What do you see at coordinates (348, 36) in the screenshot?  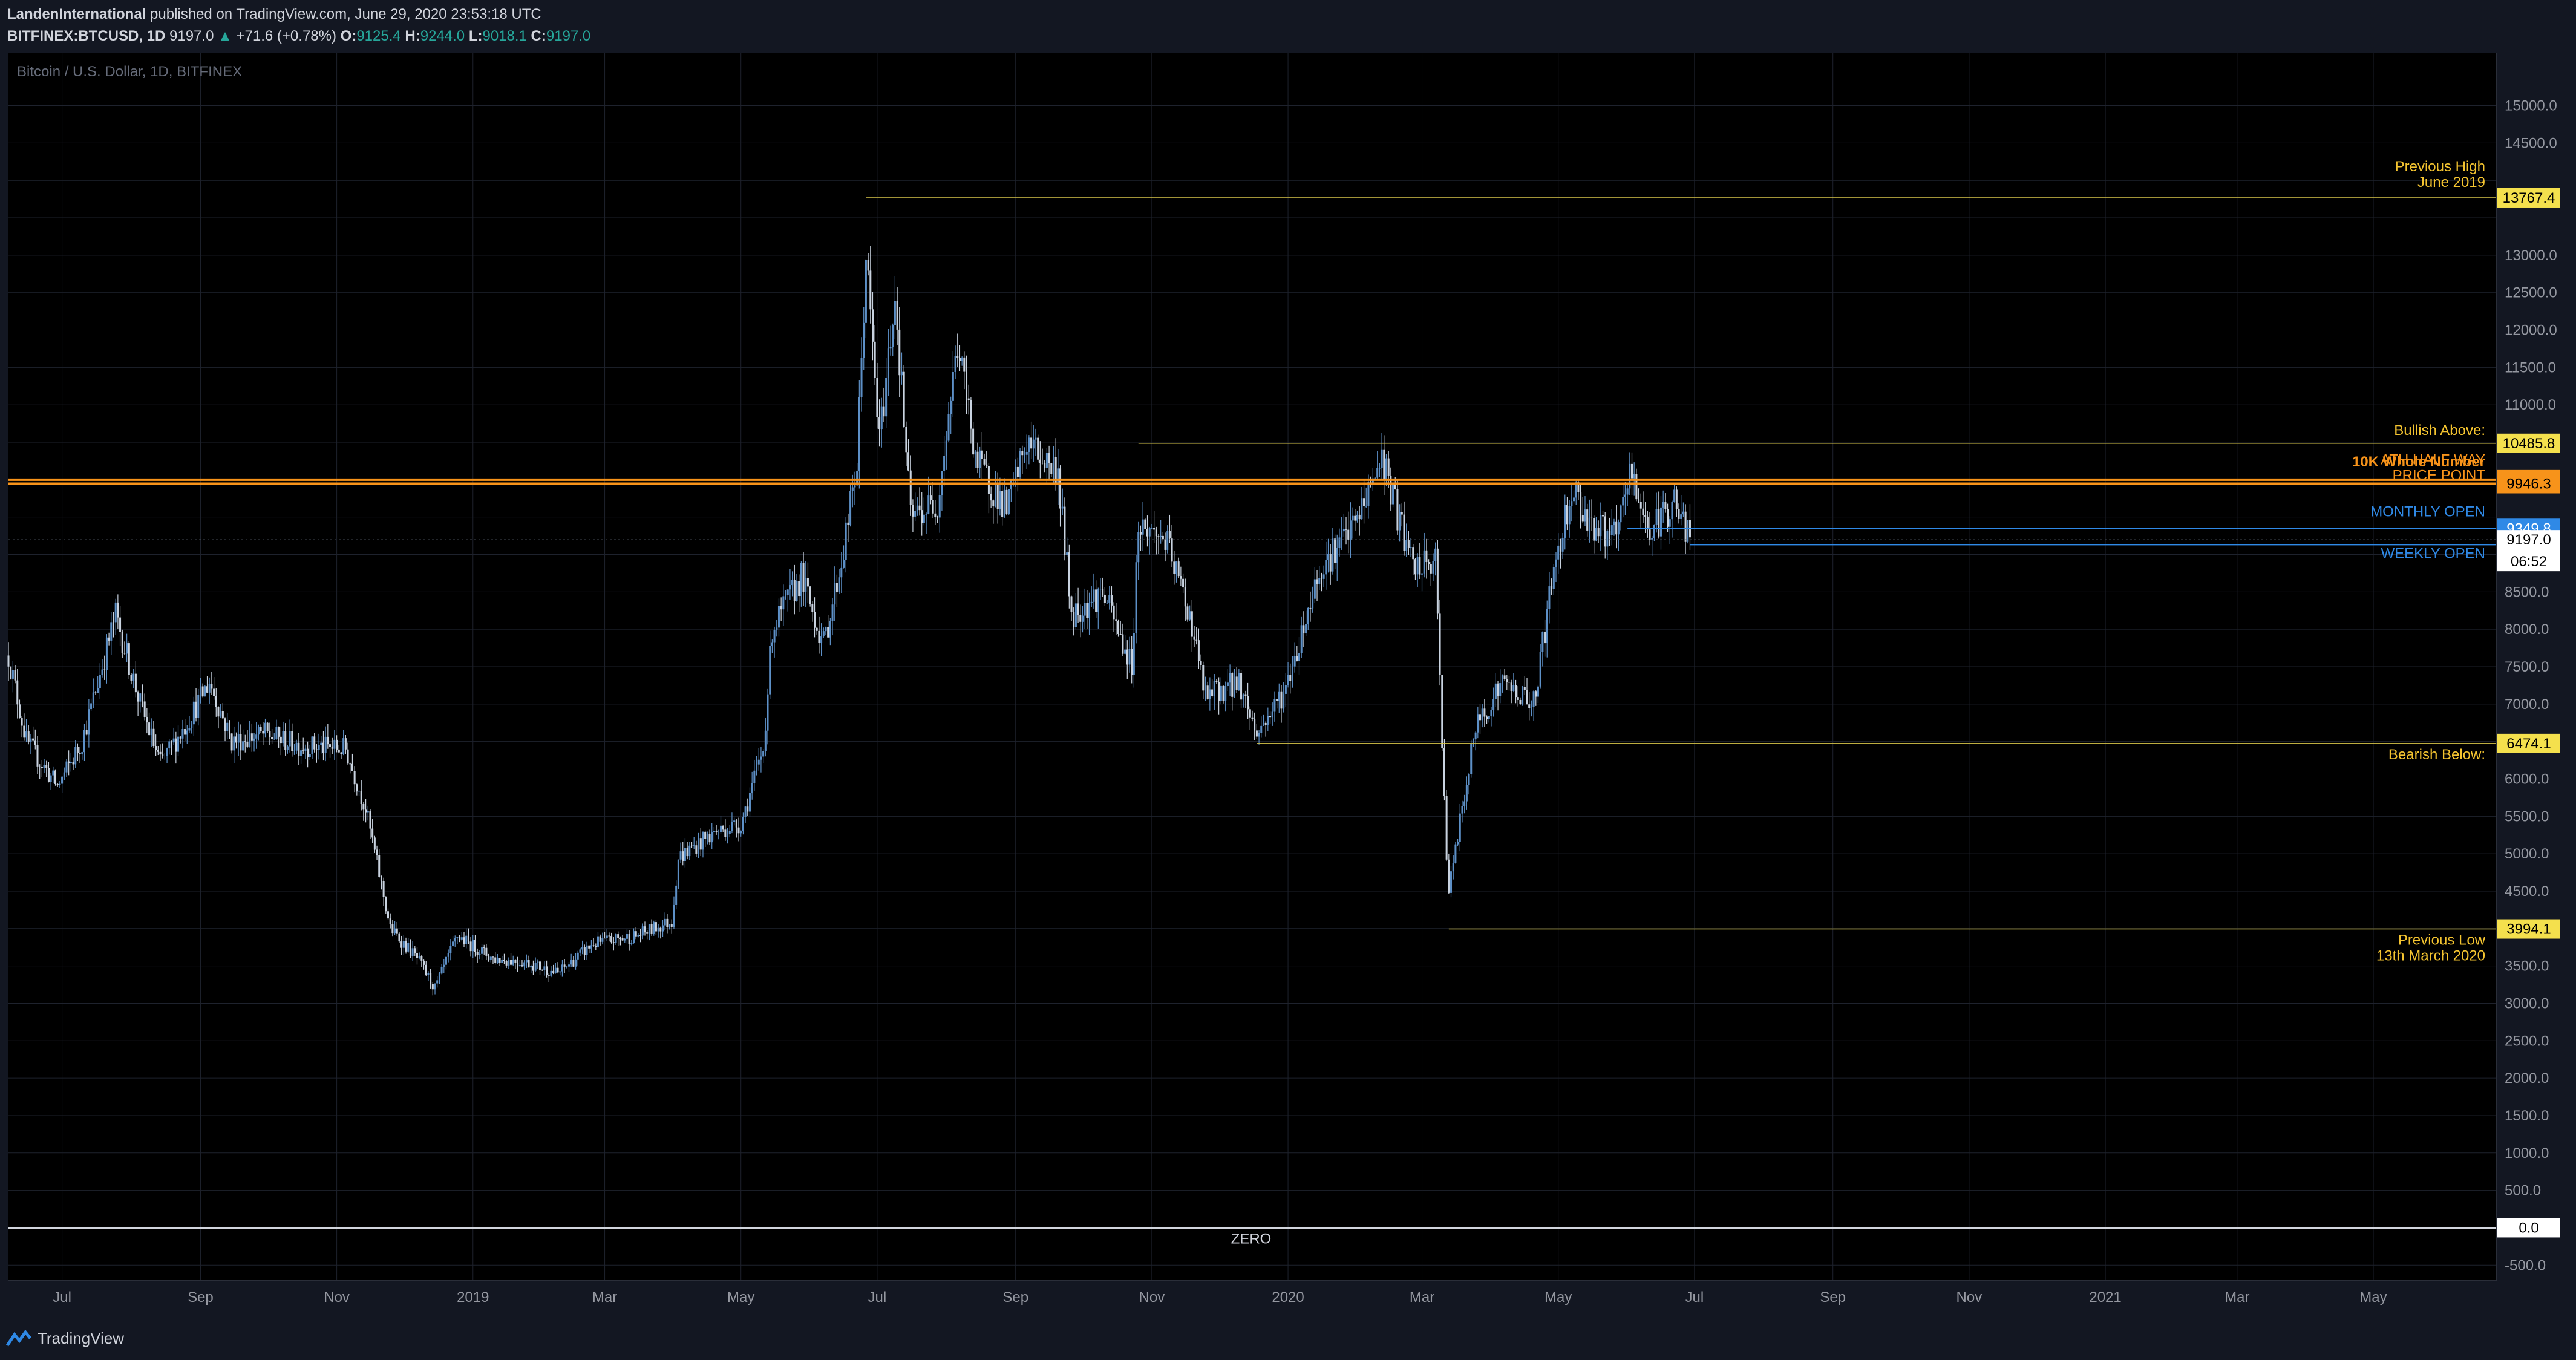 I see `open-label: O:` at bounding box center [348, 36].